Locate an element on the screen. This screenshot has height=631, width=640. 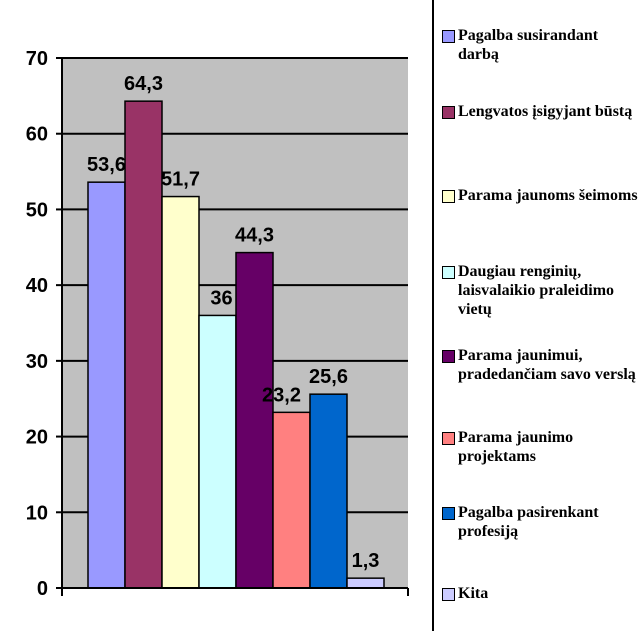
legend-item: Pagalba susirandant darbą is located at coordinates (540, 45).